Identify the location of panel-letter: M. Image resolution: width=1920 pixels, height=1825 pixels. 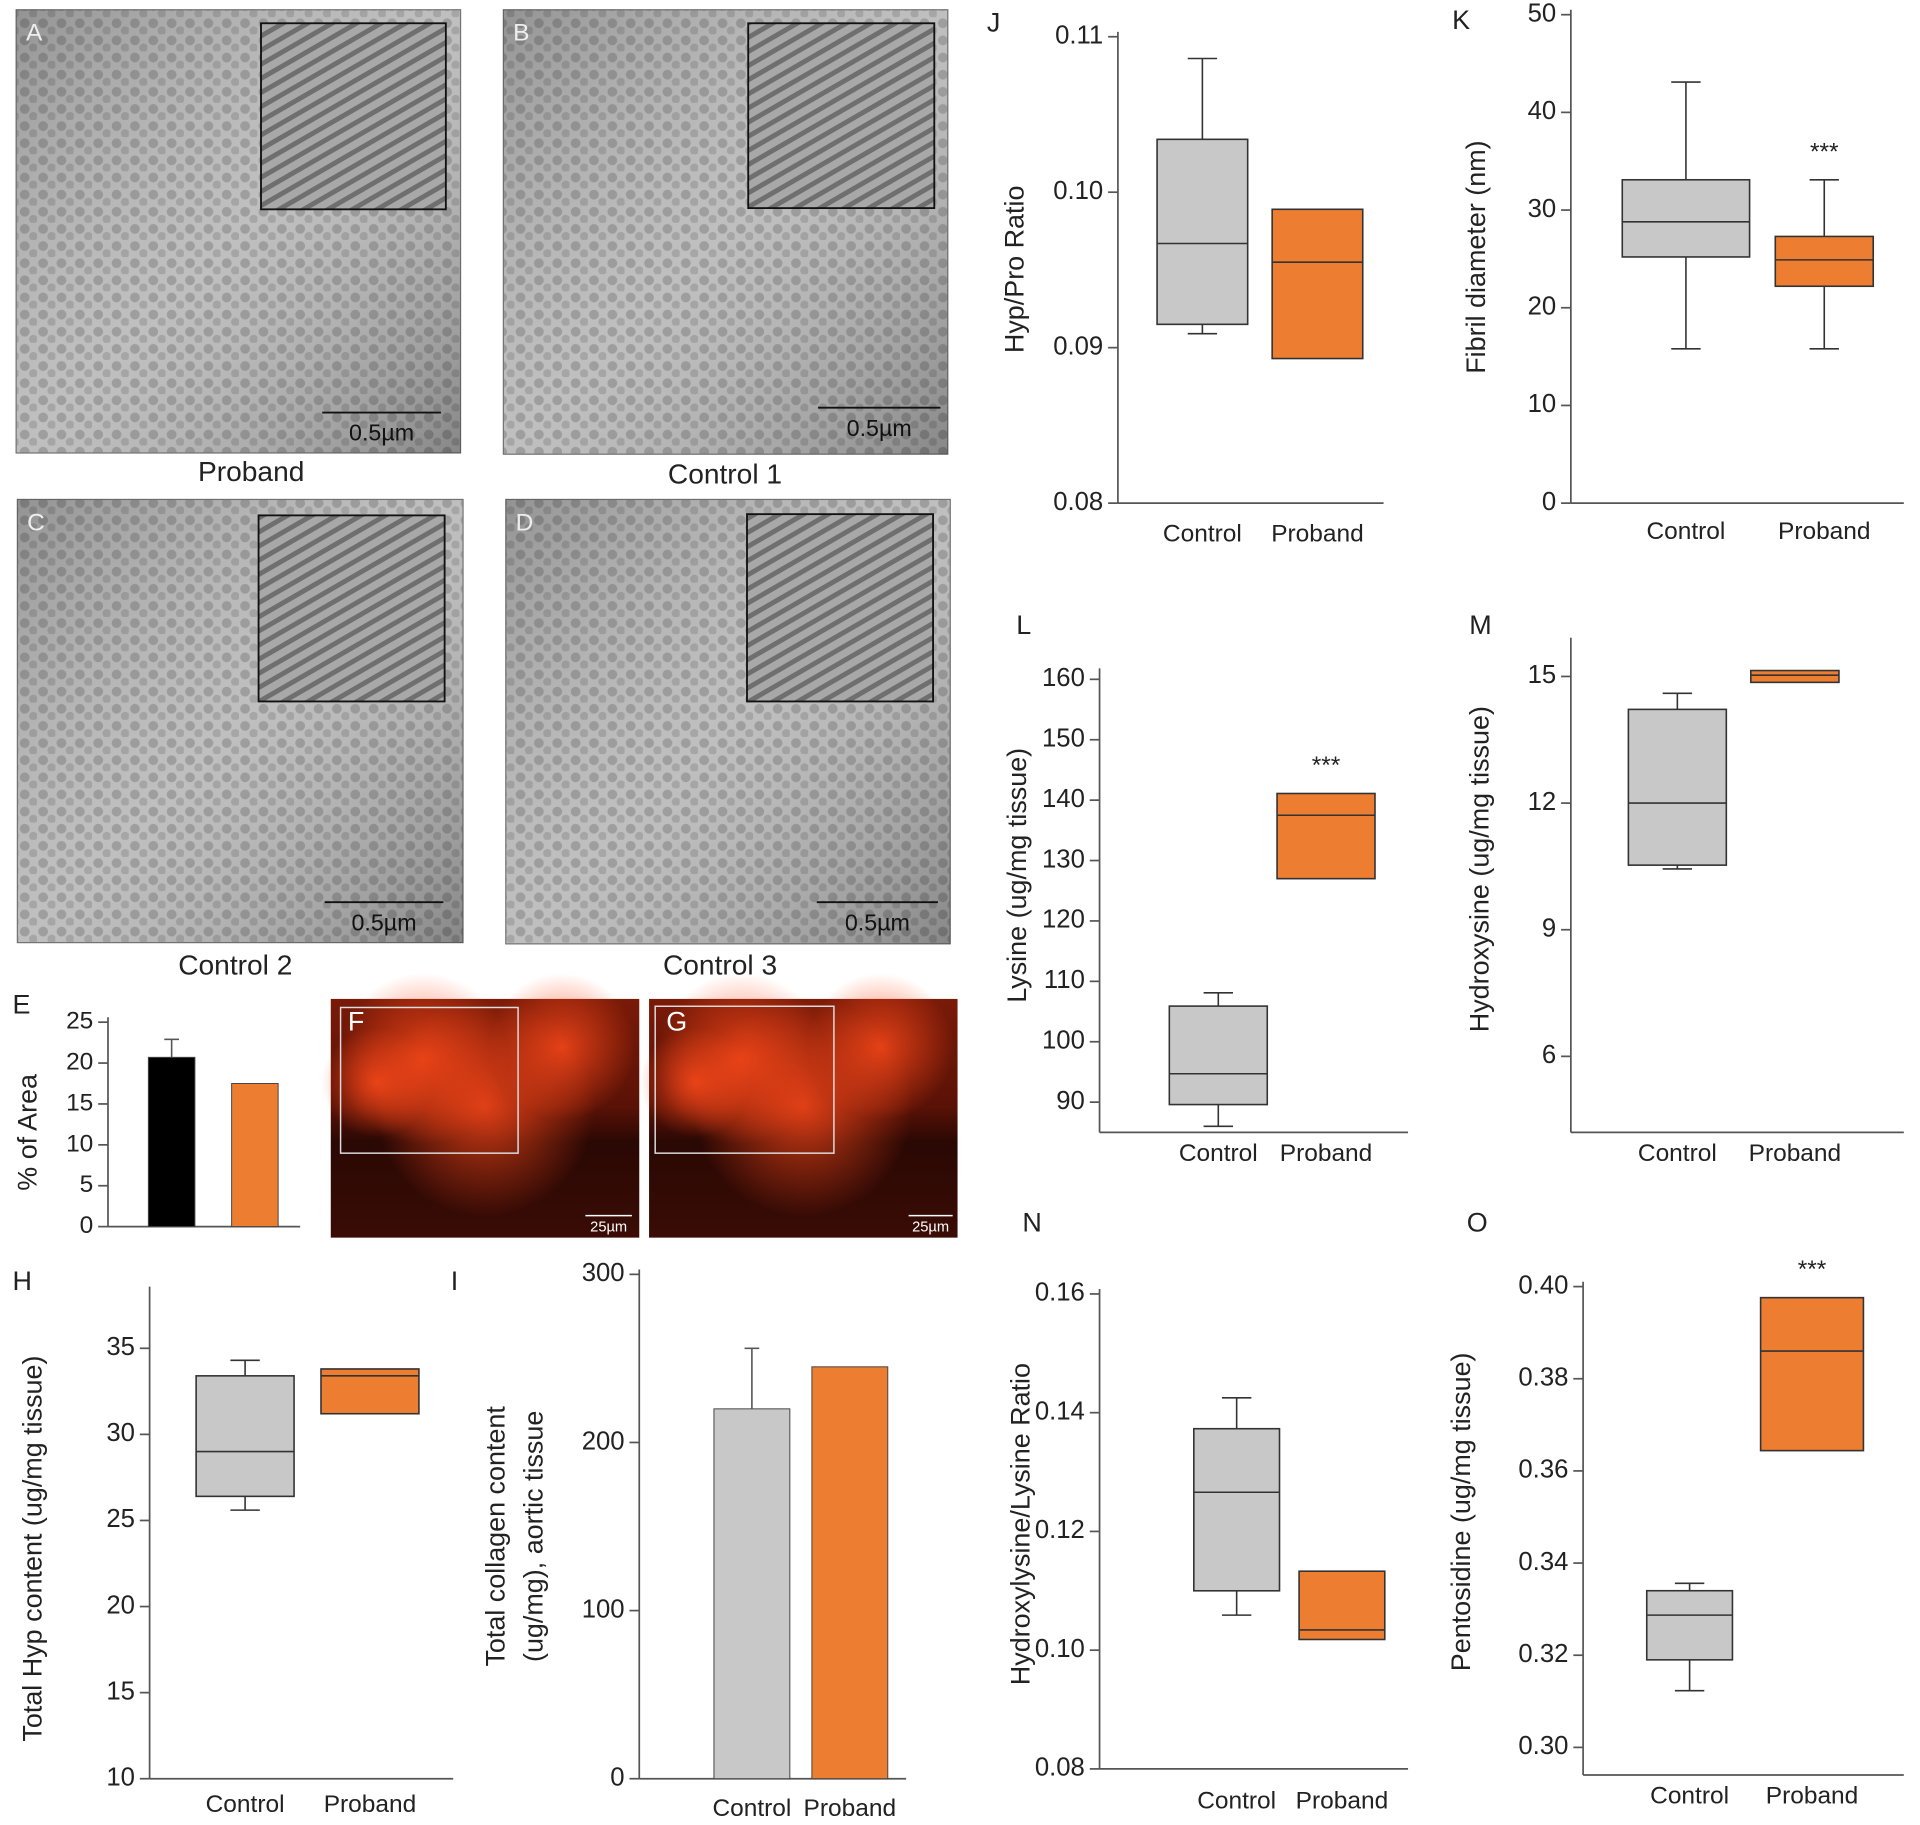
(1480, 625).